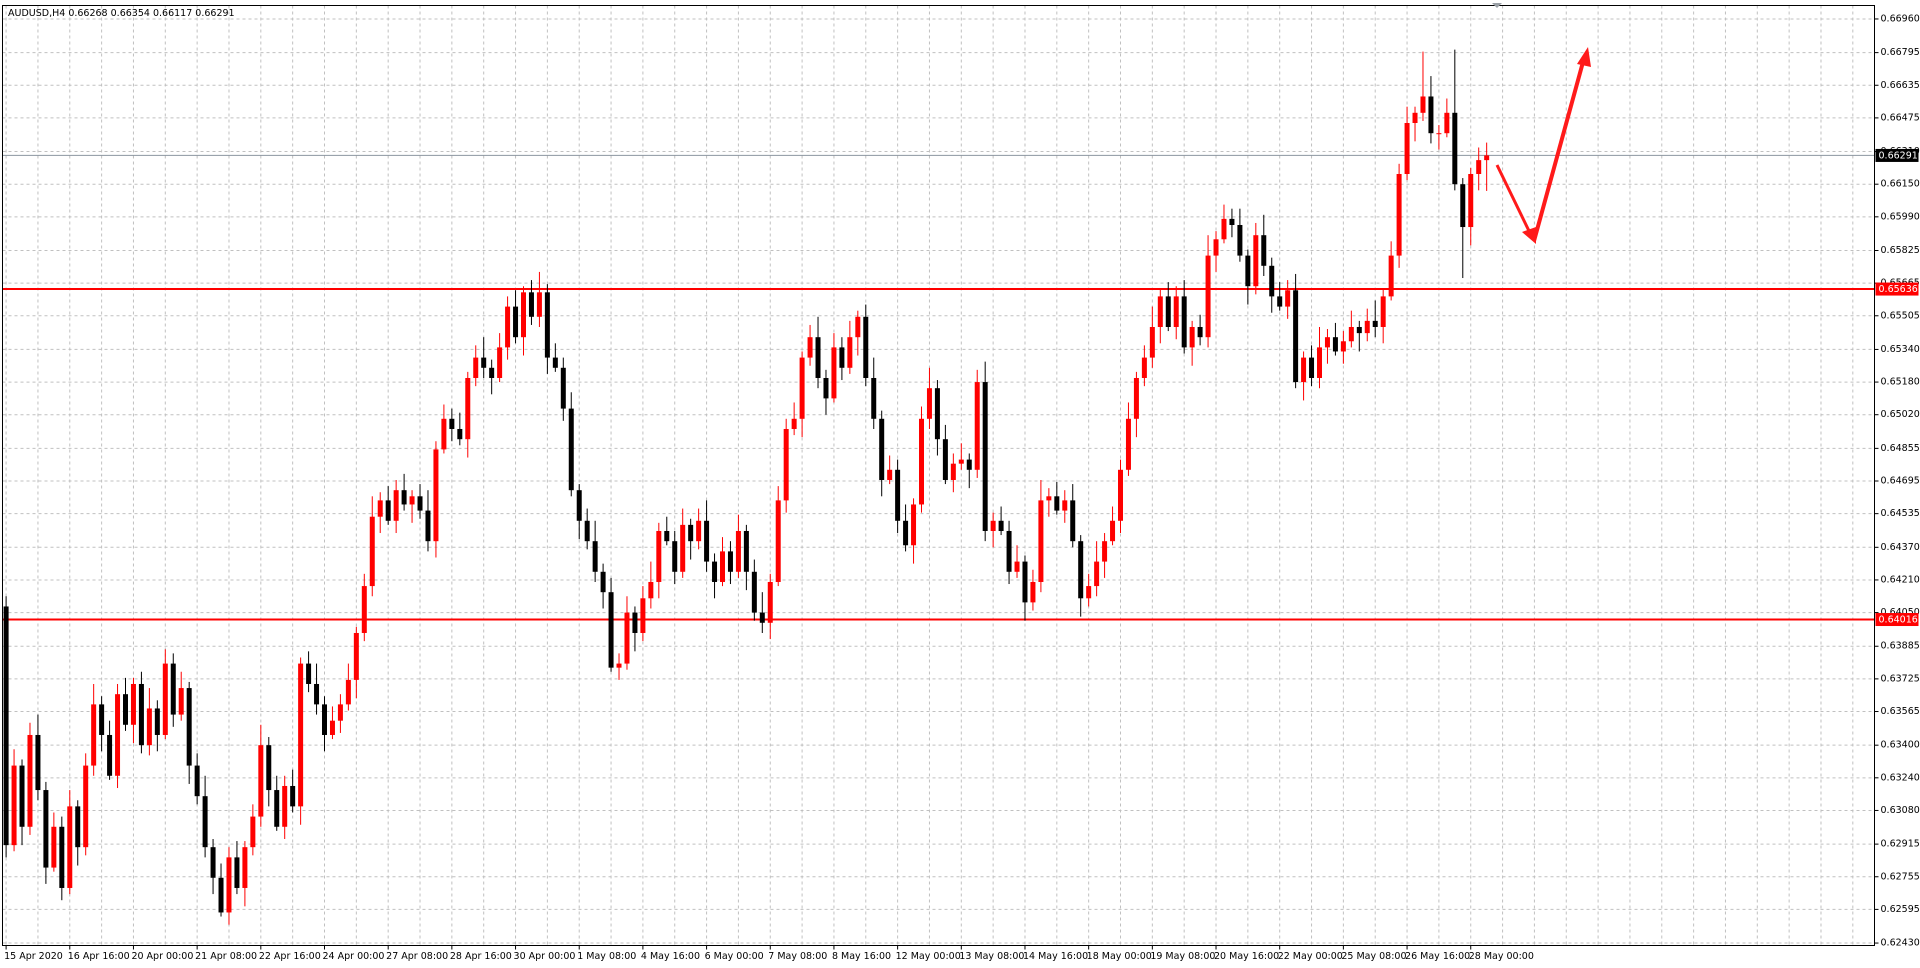  I want to click on y-tick-label: 0.62915, so click(1900, 844).